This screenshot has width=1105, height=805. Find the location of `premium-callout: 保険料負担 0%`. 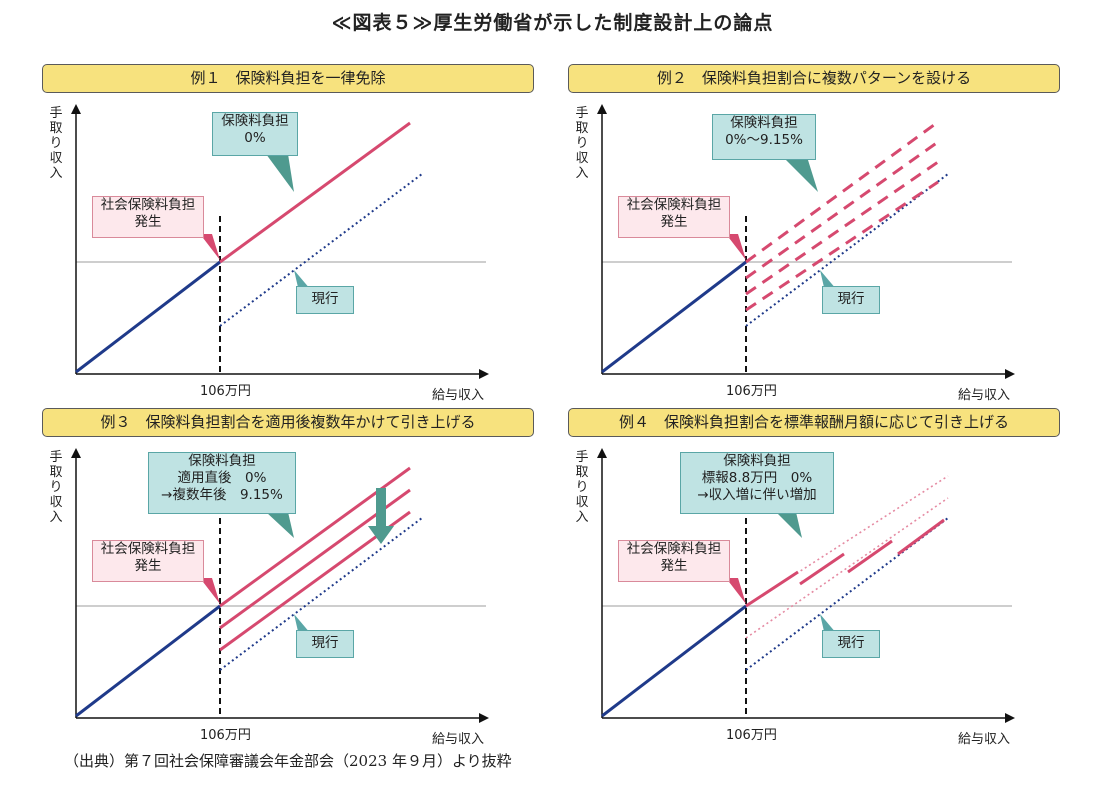

premium-callout: 保険料負担 0% is located at coordinates (255, 134).